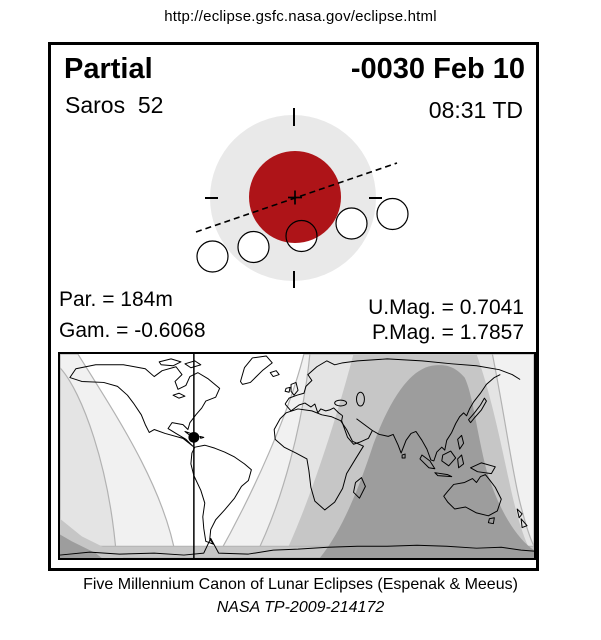 This screenshot has height=640, width=601. I want to click on ecliptic-dashed-line, so click(296, 197).